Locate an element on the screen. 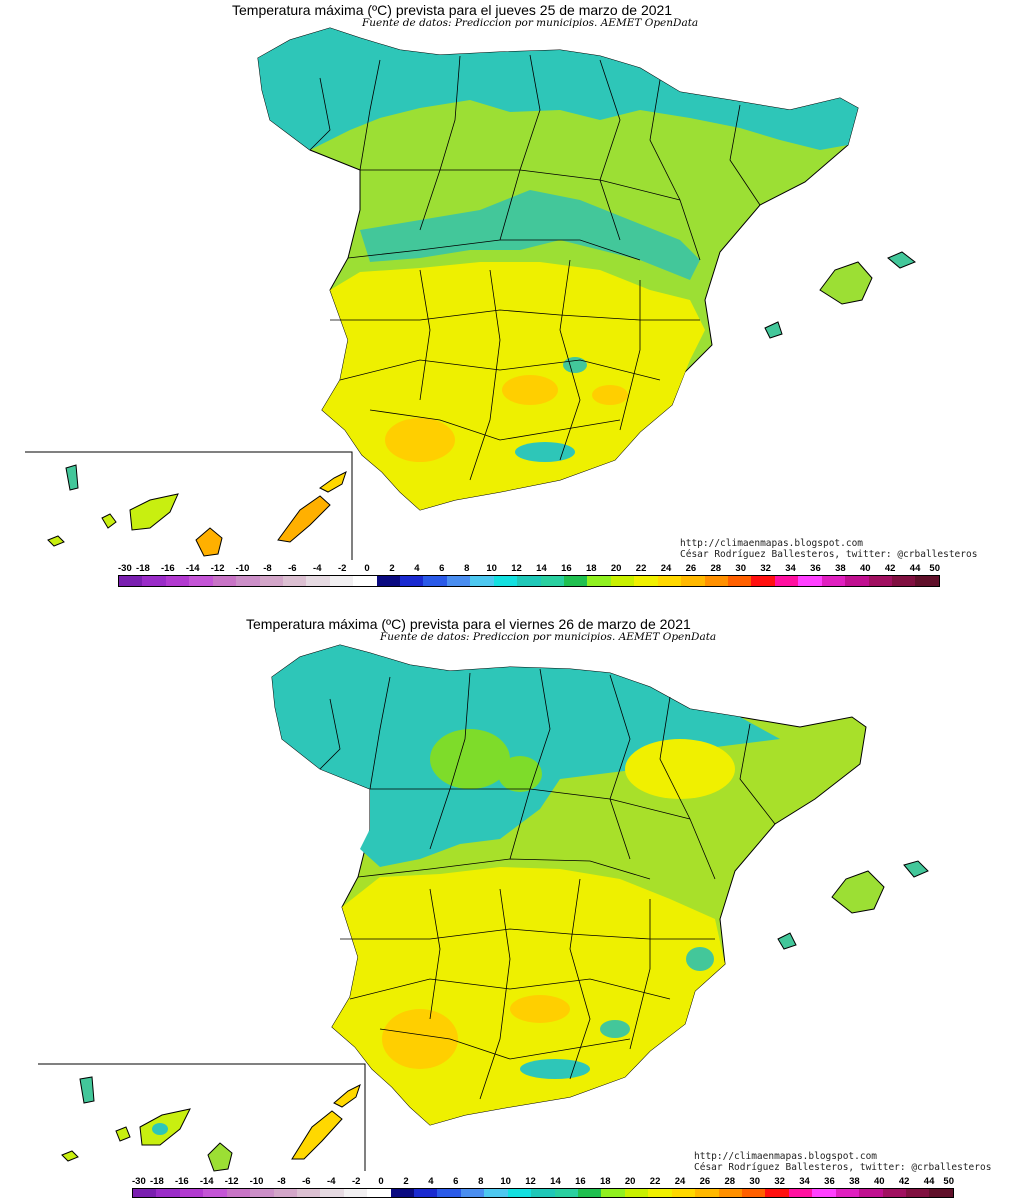 This screenshot has width=1024, height=1198. ibiza is located at coordinates (773, 330).